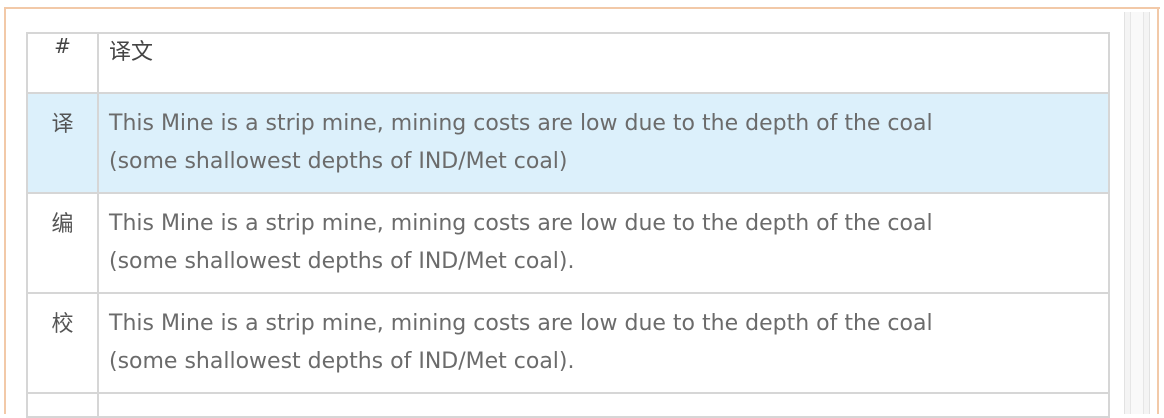 The height and width of the screenshot is (418, 1164). I want to click on panel-border-right, so click(1158, 210).